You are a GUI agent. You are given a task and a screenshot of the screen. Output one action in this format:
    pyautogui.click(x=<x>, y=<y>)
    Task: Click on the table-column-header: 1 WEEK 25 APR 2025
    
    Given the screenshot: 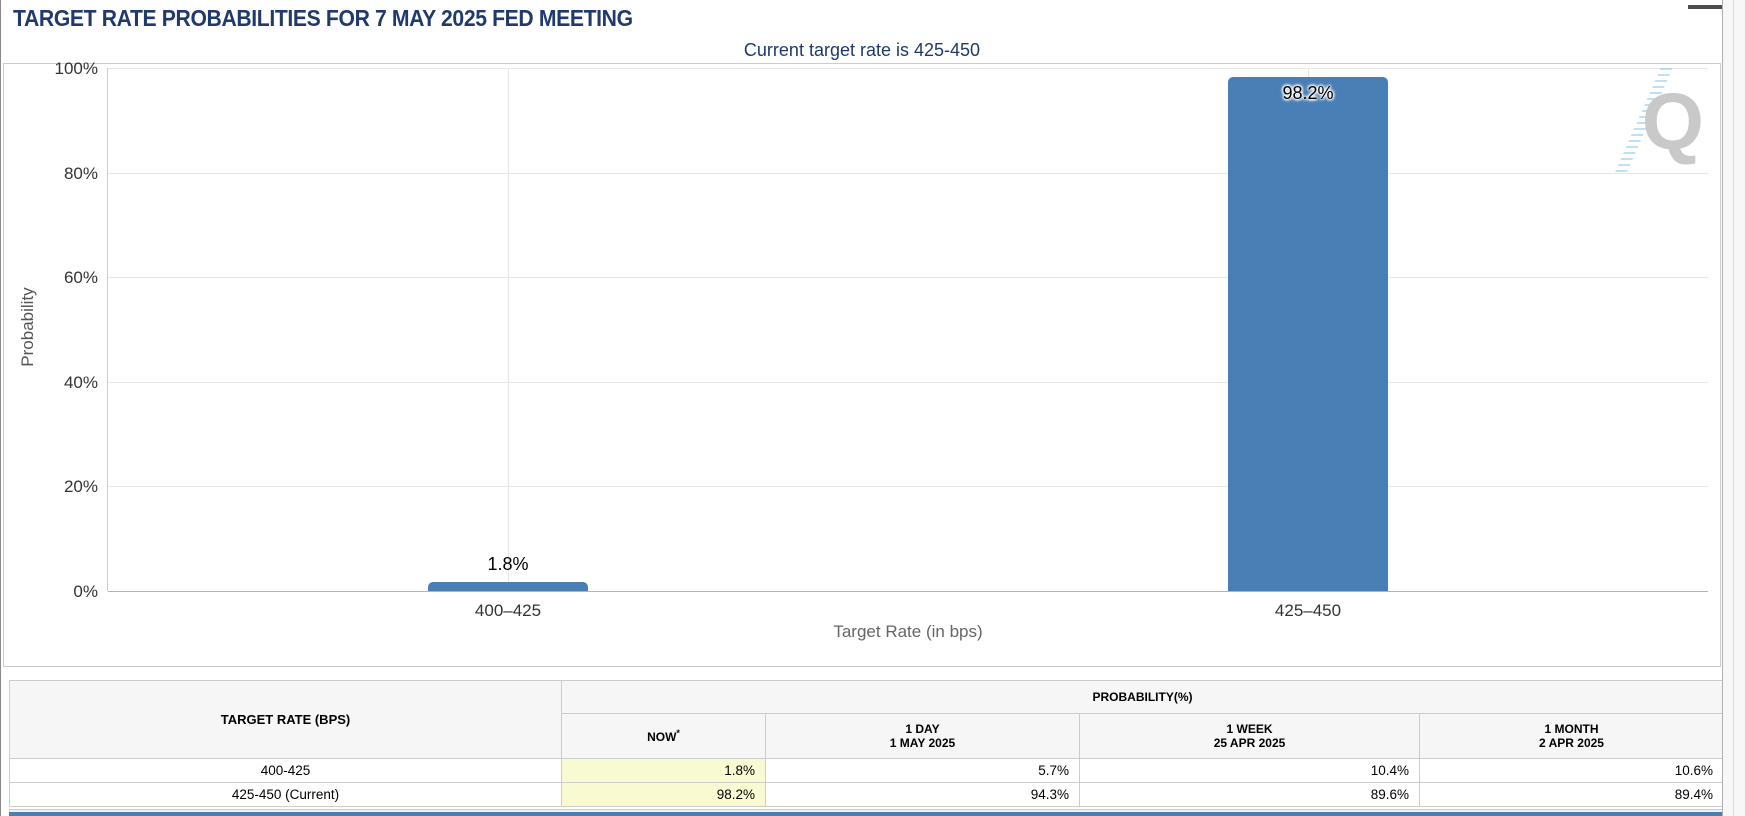 What is the action you would take?
    pyautogui.click(x=1249, y=736)
    